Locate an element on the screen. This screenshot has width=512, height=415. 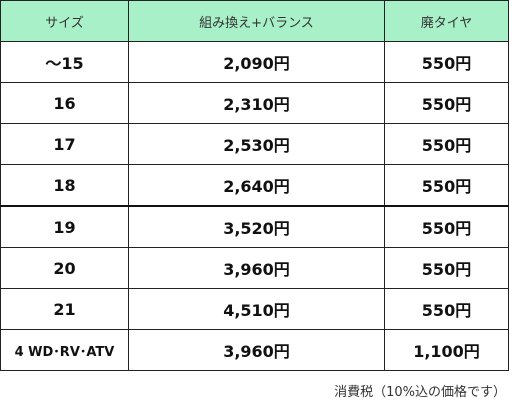
header-combo: 組み換え+バランス is located at coordinates (256, 21).